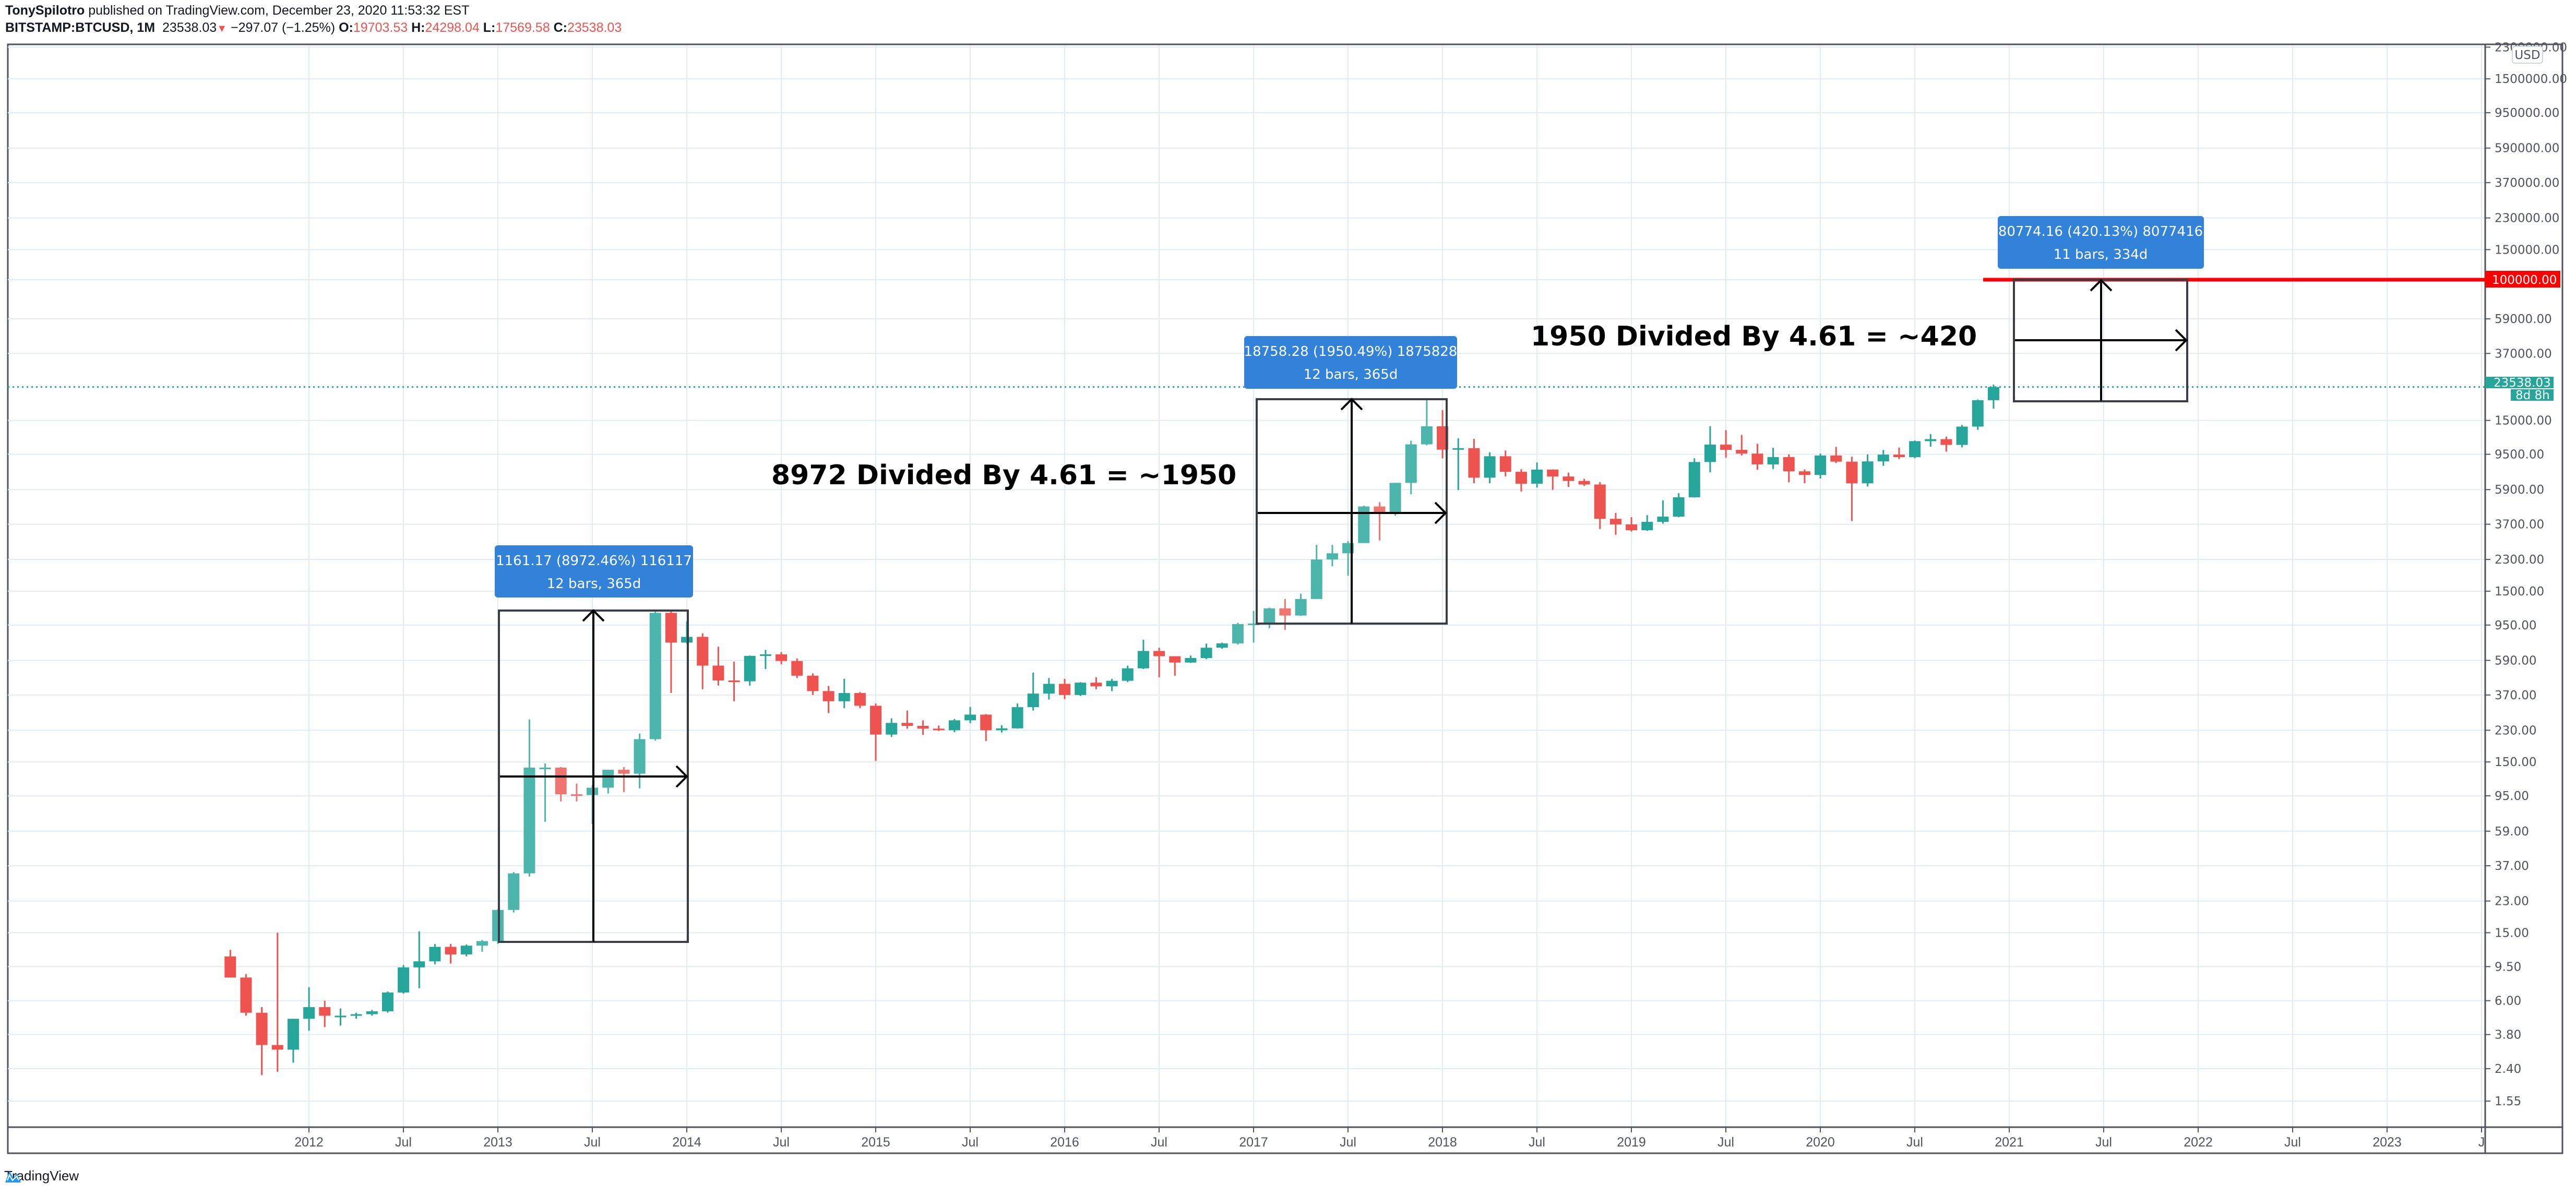  Describe the element at coordinates (80, 28) in the screenshot. I see `symbol-label: BITSTAMP:BTCUSD, 1M` at that location.